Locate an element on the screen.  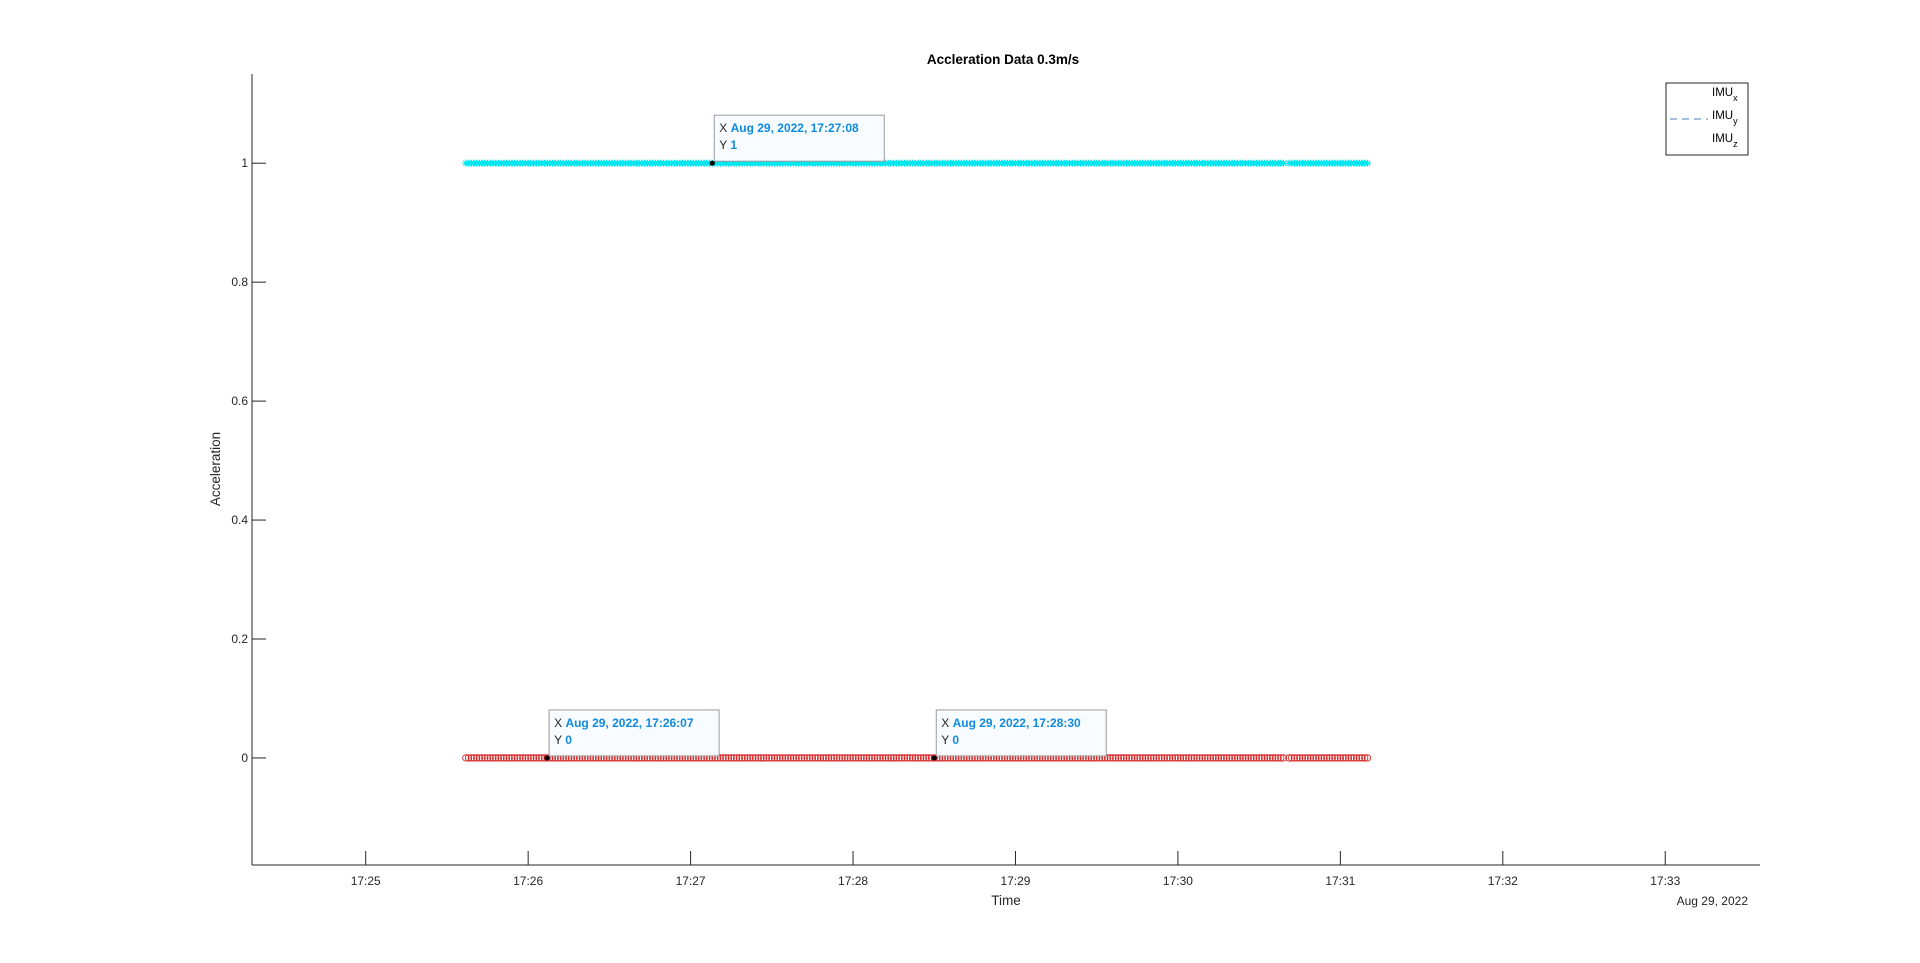
legend-label-subscript: y is located at coordinates (1735, 121).